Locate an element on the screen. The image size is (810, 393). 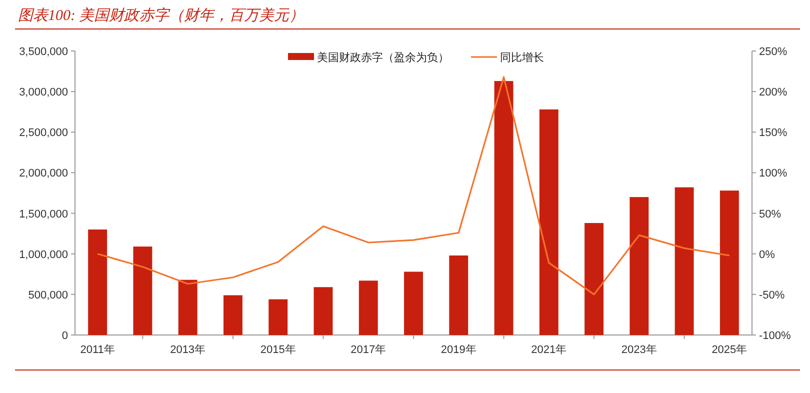
y-tick-label: 1,000,000 is located at coordinates (43, 254).